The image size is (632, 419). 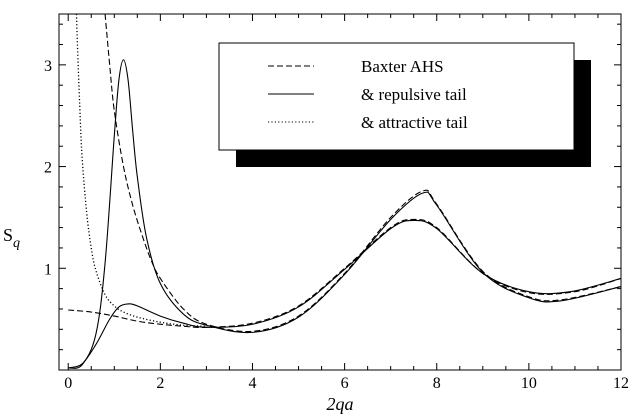 I want to click on legend-label: & repulsive tail, so click(x=414, y=94).